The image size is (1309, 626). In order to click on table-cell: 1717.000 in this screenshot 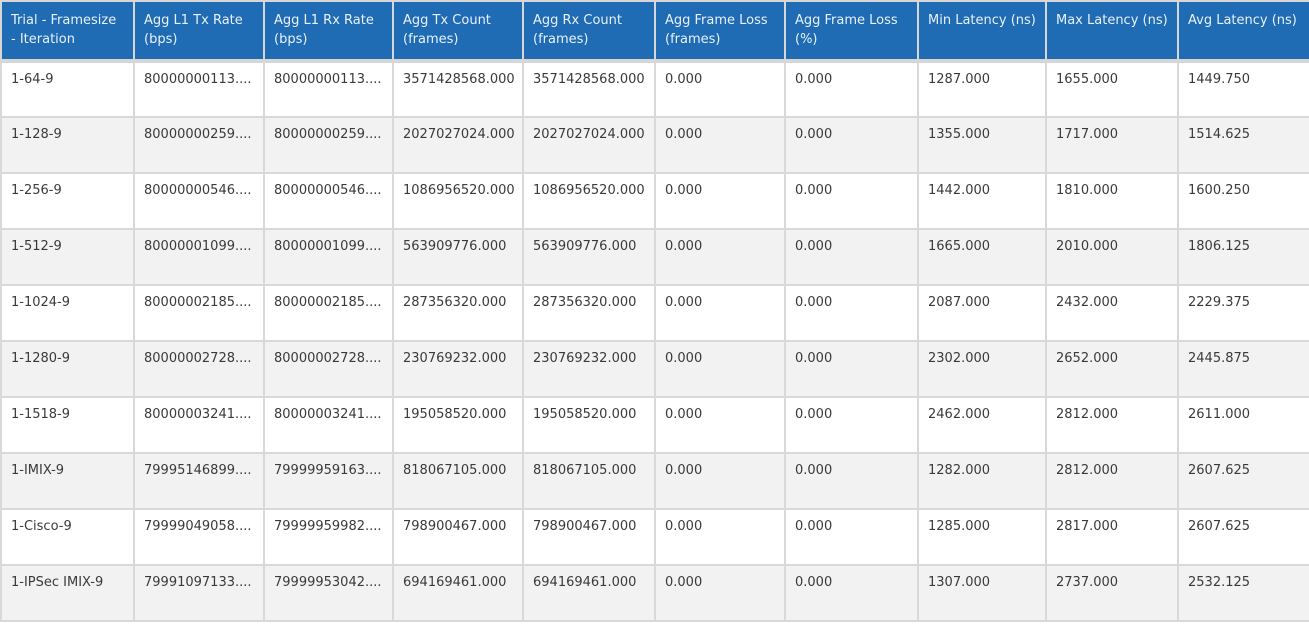, I will do `click(1112, 145)`.